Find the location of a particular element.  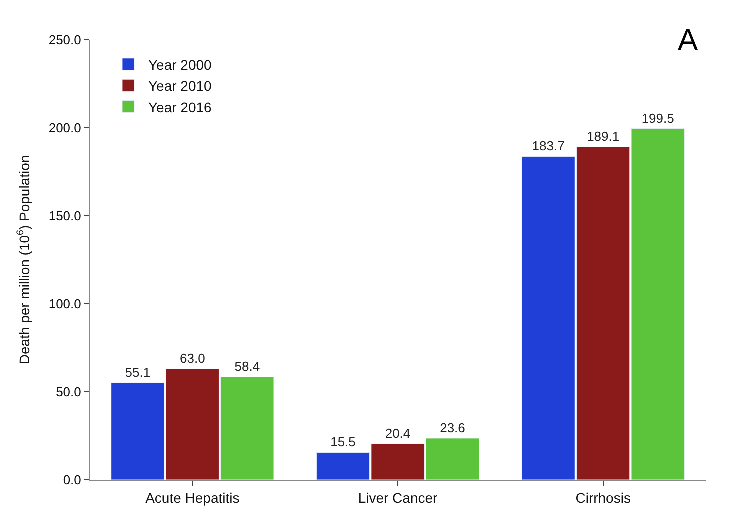

y-tick-label: 0.0 is located at coordinates (72, 480).